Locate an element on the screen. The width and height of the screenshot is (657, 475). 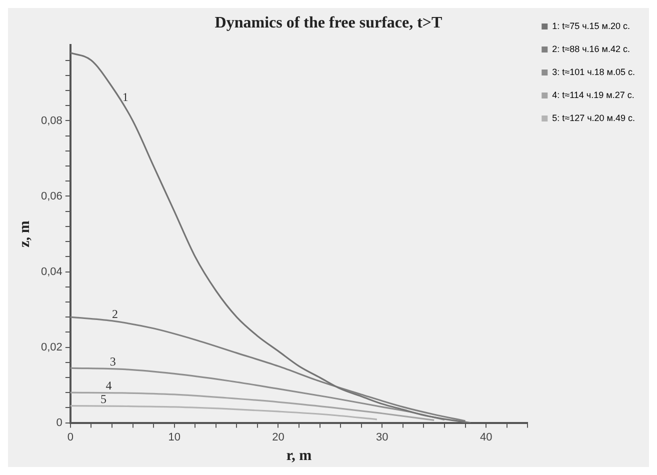
legend-label: 5: t≈127 ч.20 м.49 с. is located at coordinates (594, 117).